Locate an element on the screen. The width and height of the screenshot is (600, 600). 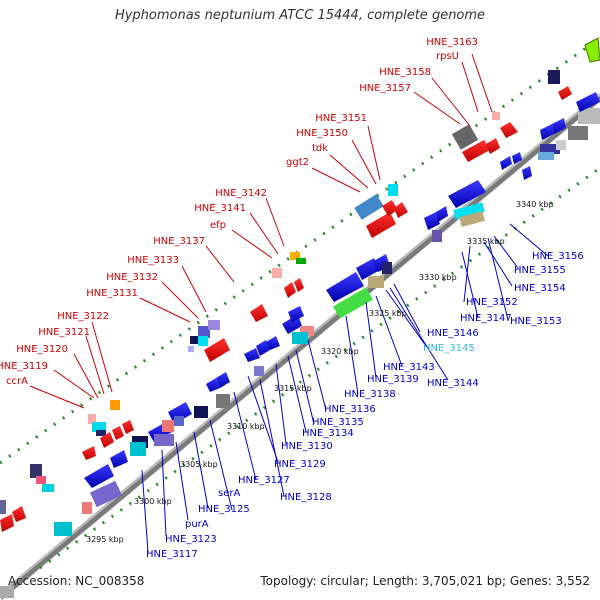
gene-label: HNE_3131 is located at coordinates (112, 293).